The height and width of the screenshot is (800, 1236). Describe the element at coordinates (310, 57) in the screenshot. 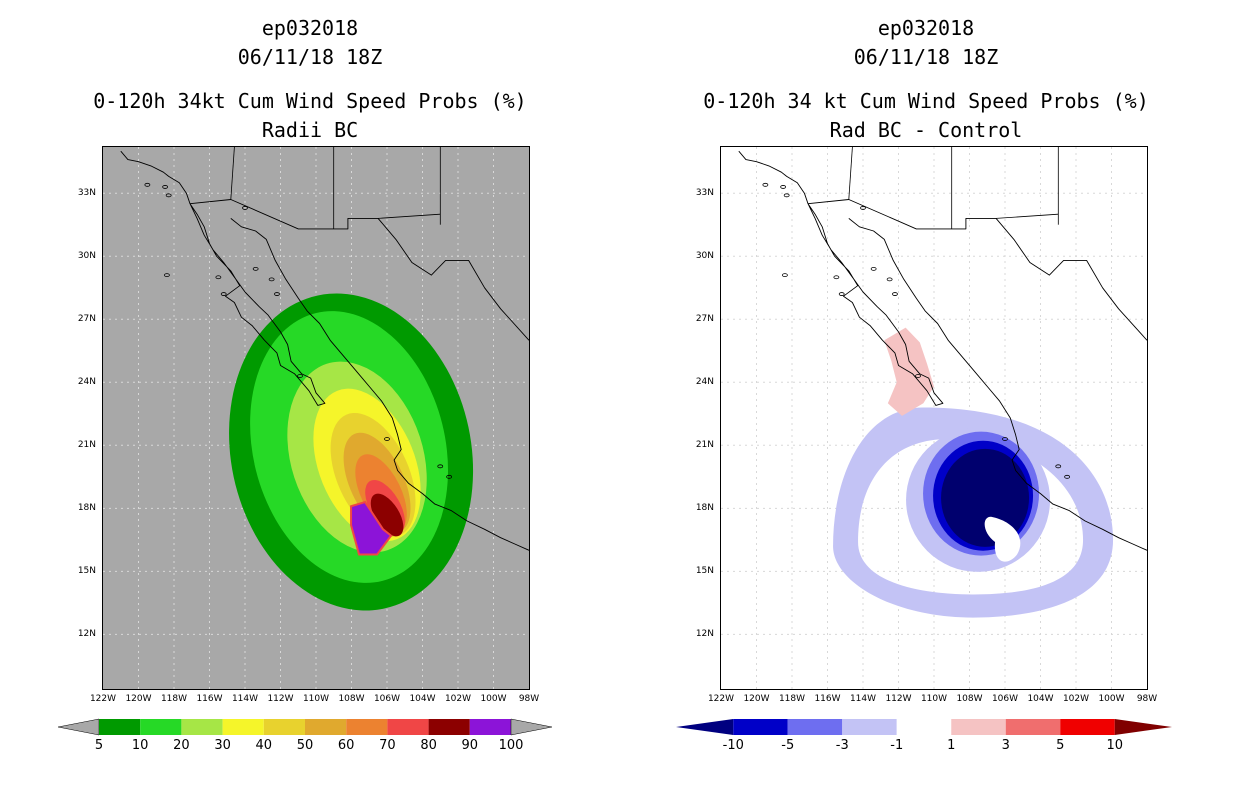

I see `left-date: 06/11/18 18Z` at that location.